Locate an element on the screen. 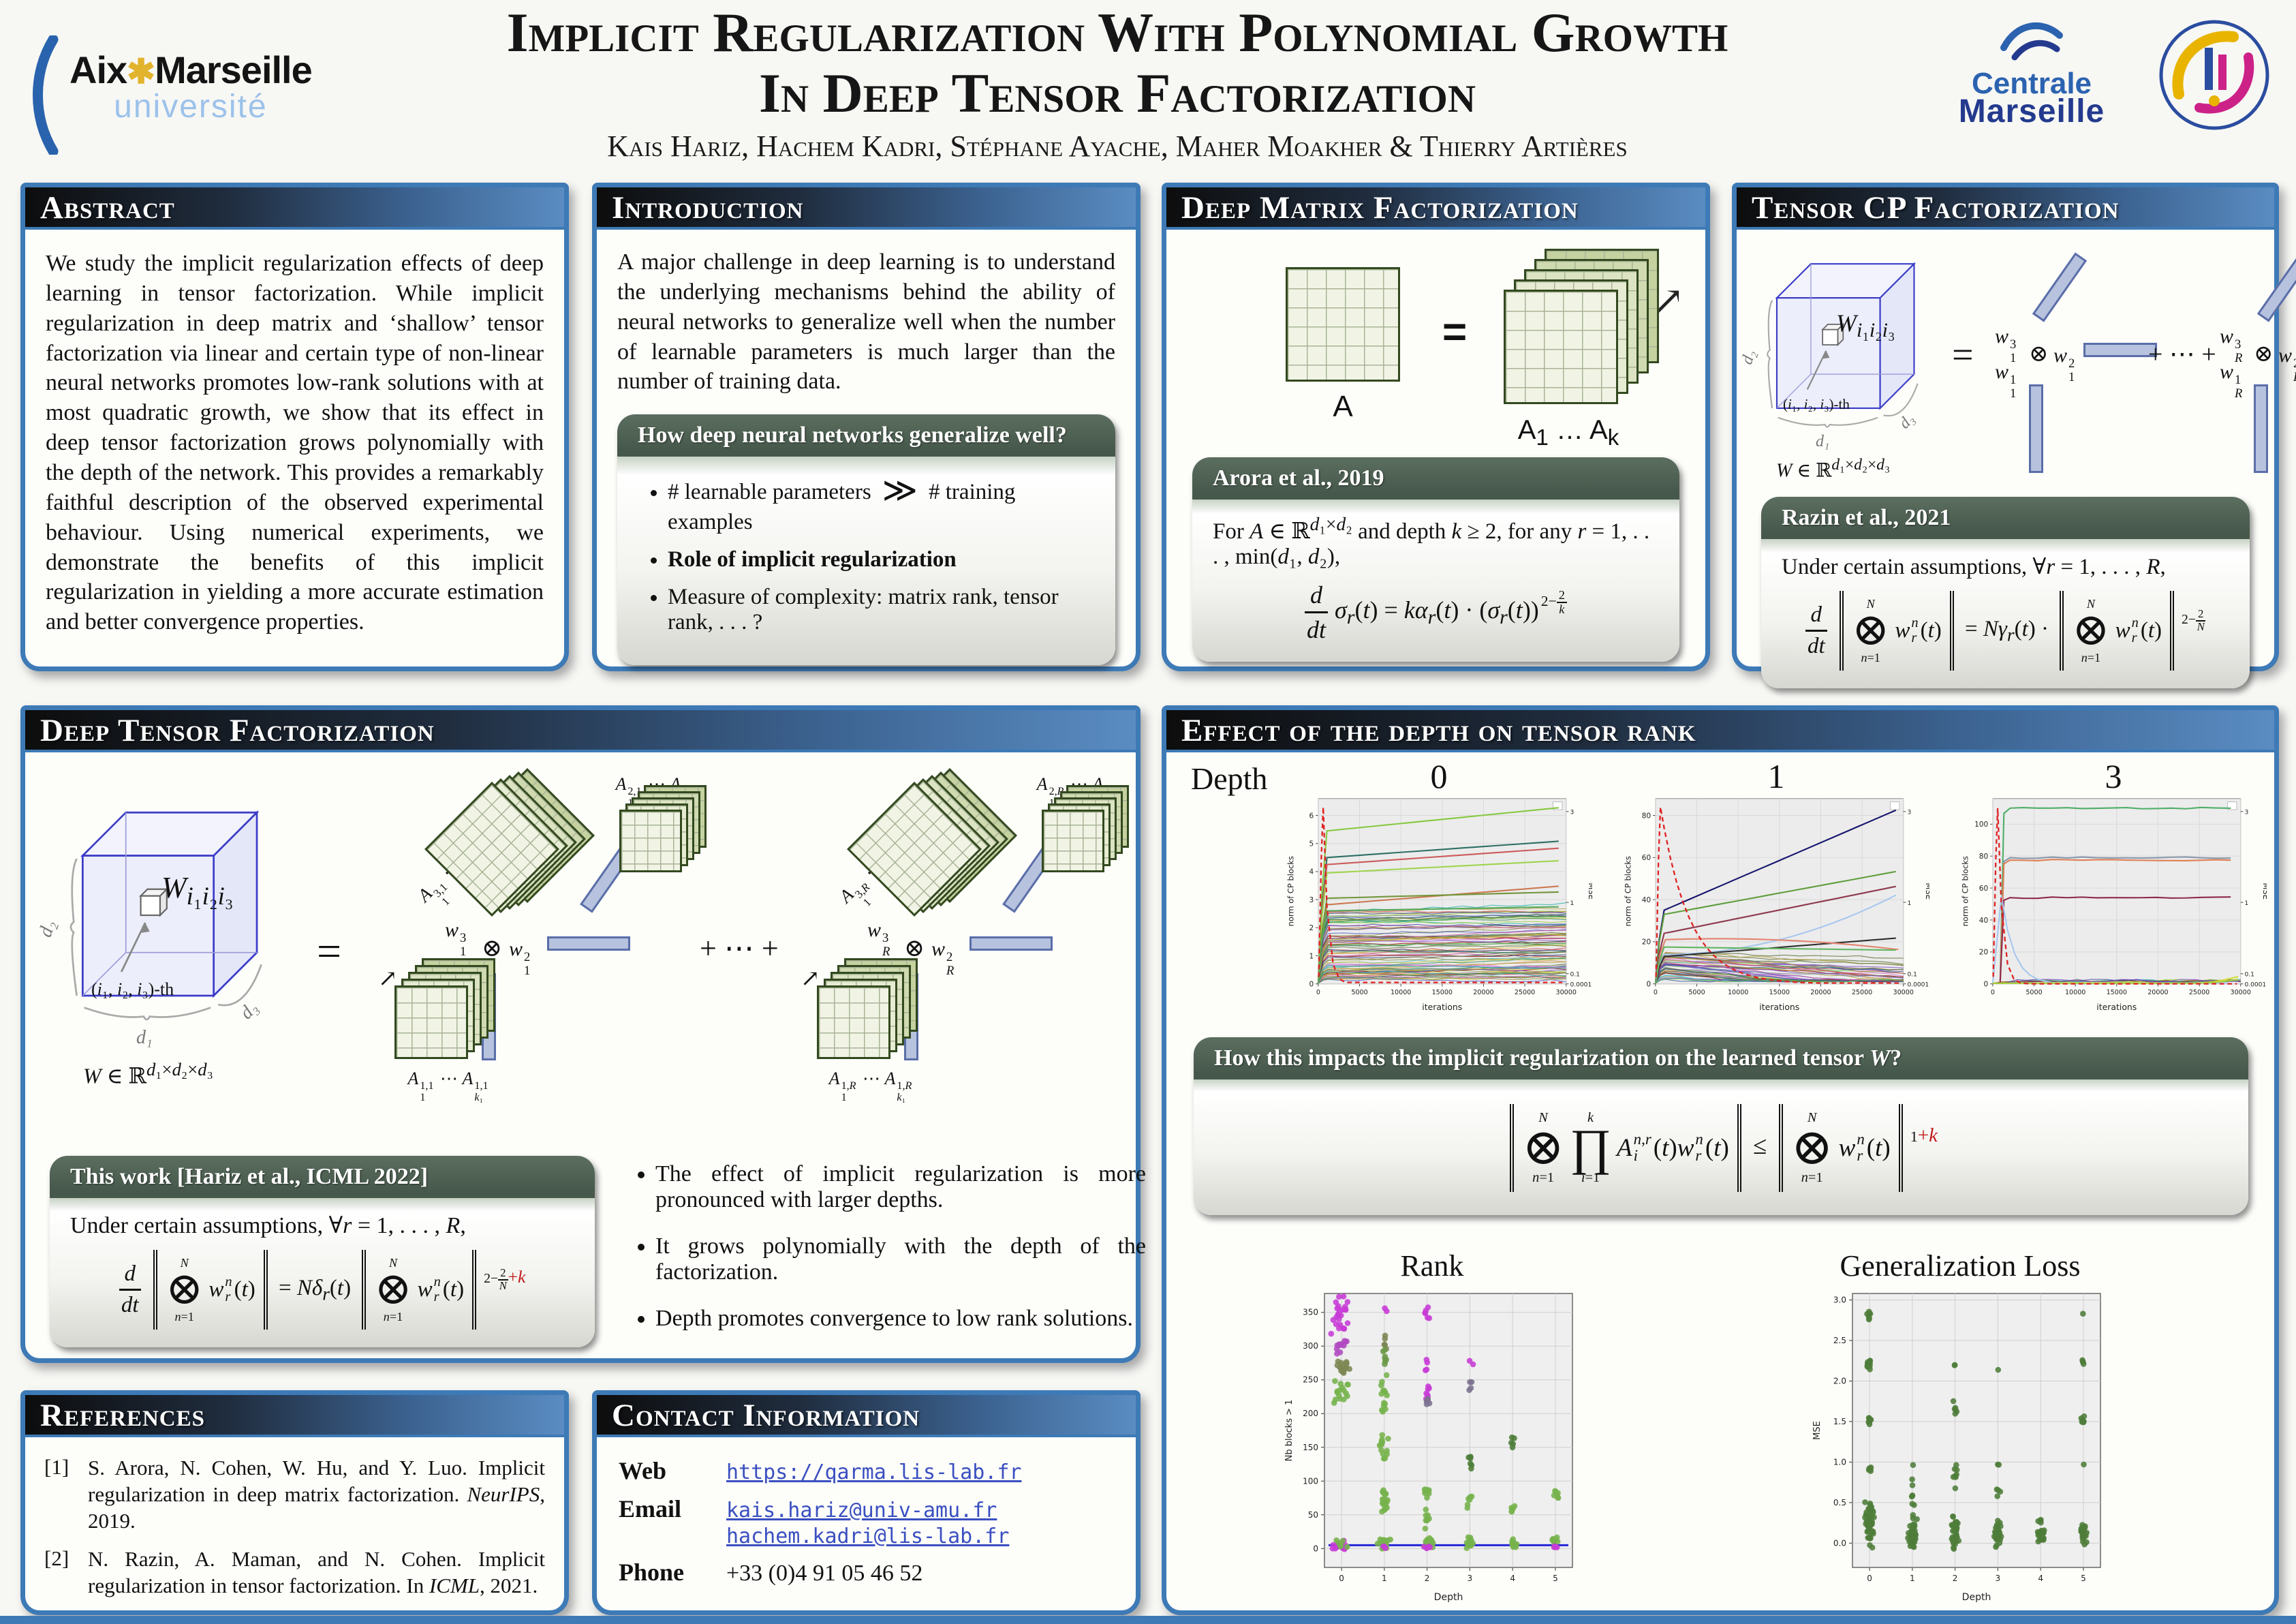 This screenshot has height=1624, width=2296. svg-text: 0.0001 is located at coordinates (1918, 985).